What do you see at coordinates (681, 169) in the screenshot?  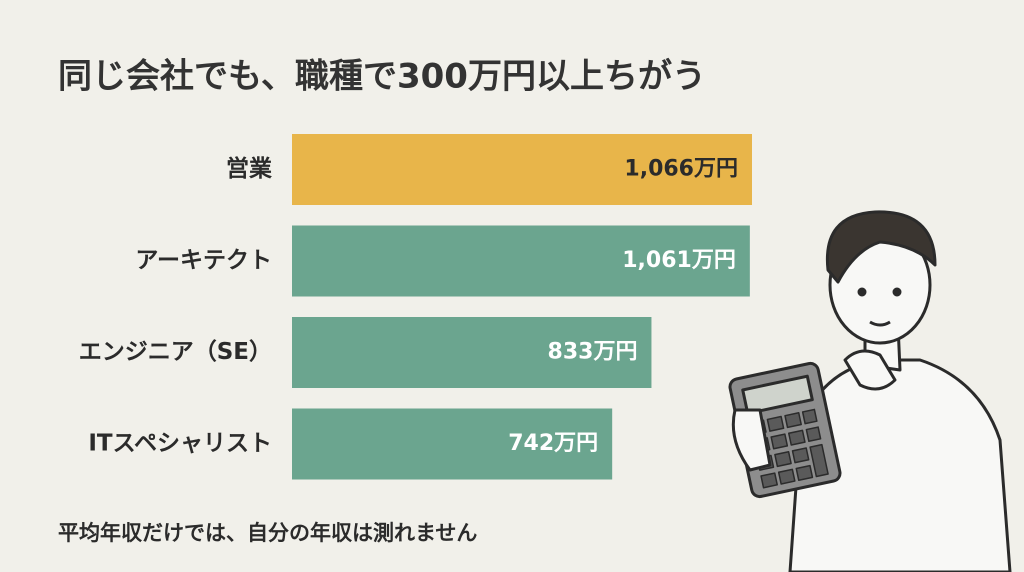 I see `value-label: 1,066万円` at bounding box center [681, 169].